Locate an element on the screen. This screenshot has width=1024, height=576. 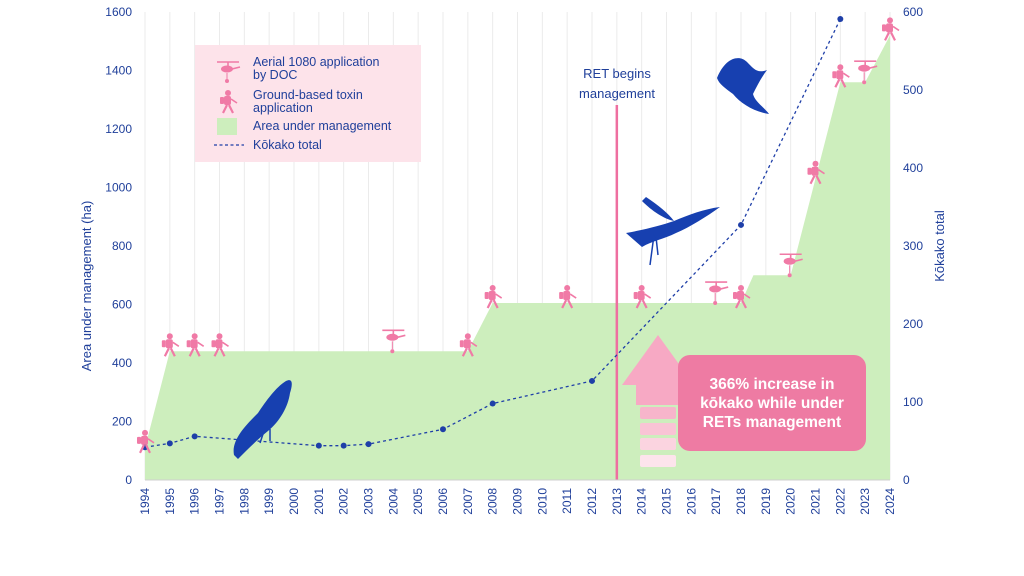
left-tick-label-1000: 1000 is located at coordinates (118, 188).